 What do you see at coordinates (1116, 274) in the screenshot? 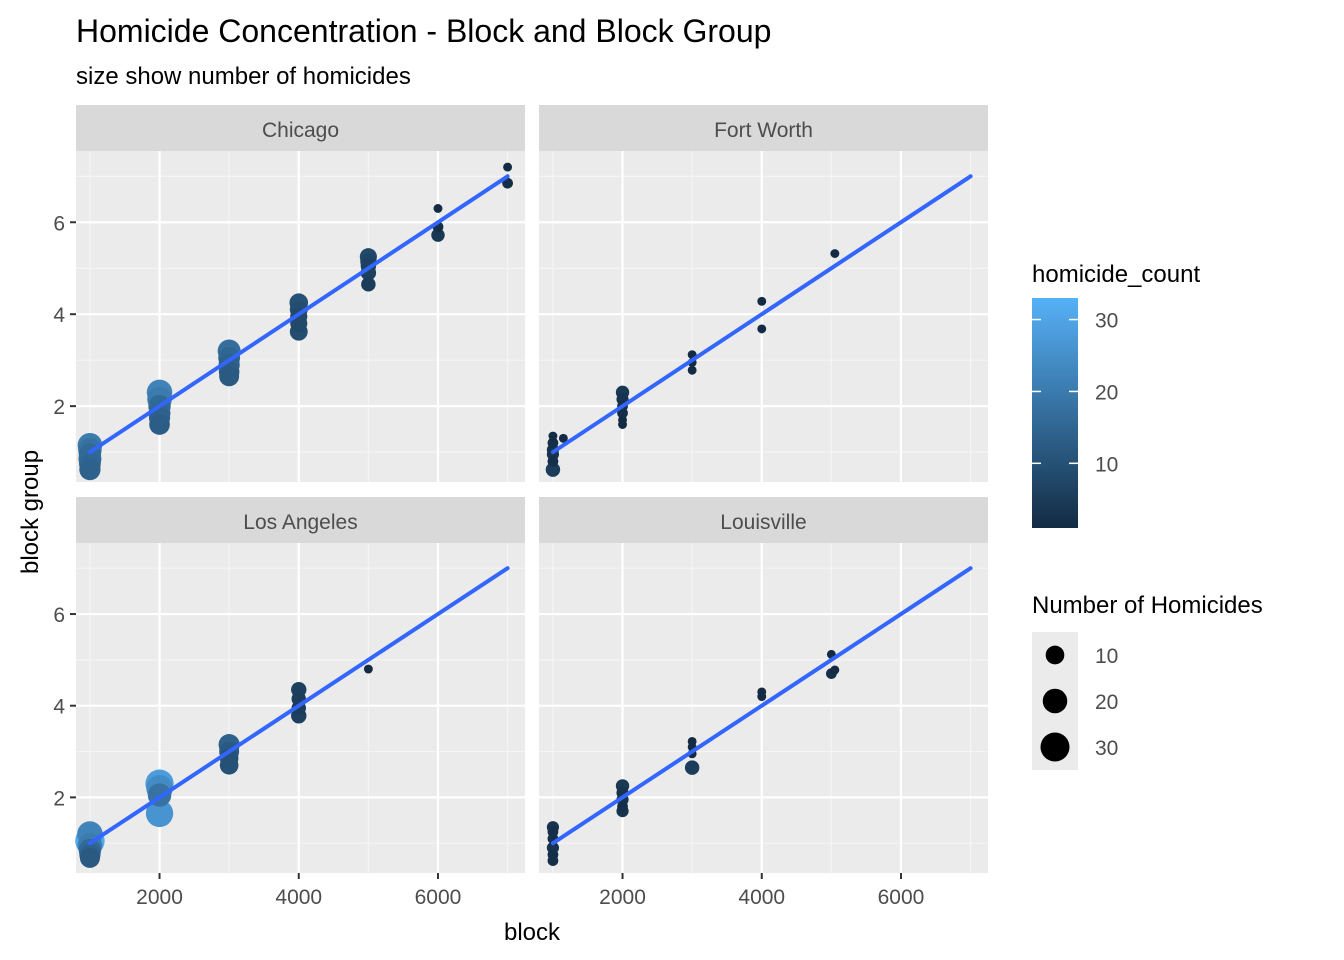
I see `color-legend-title: homicide_count` at bounding box center [1116, 274].